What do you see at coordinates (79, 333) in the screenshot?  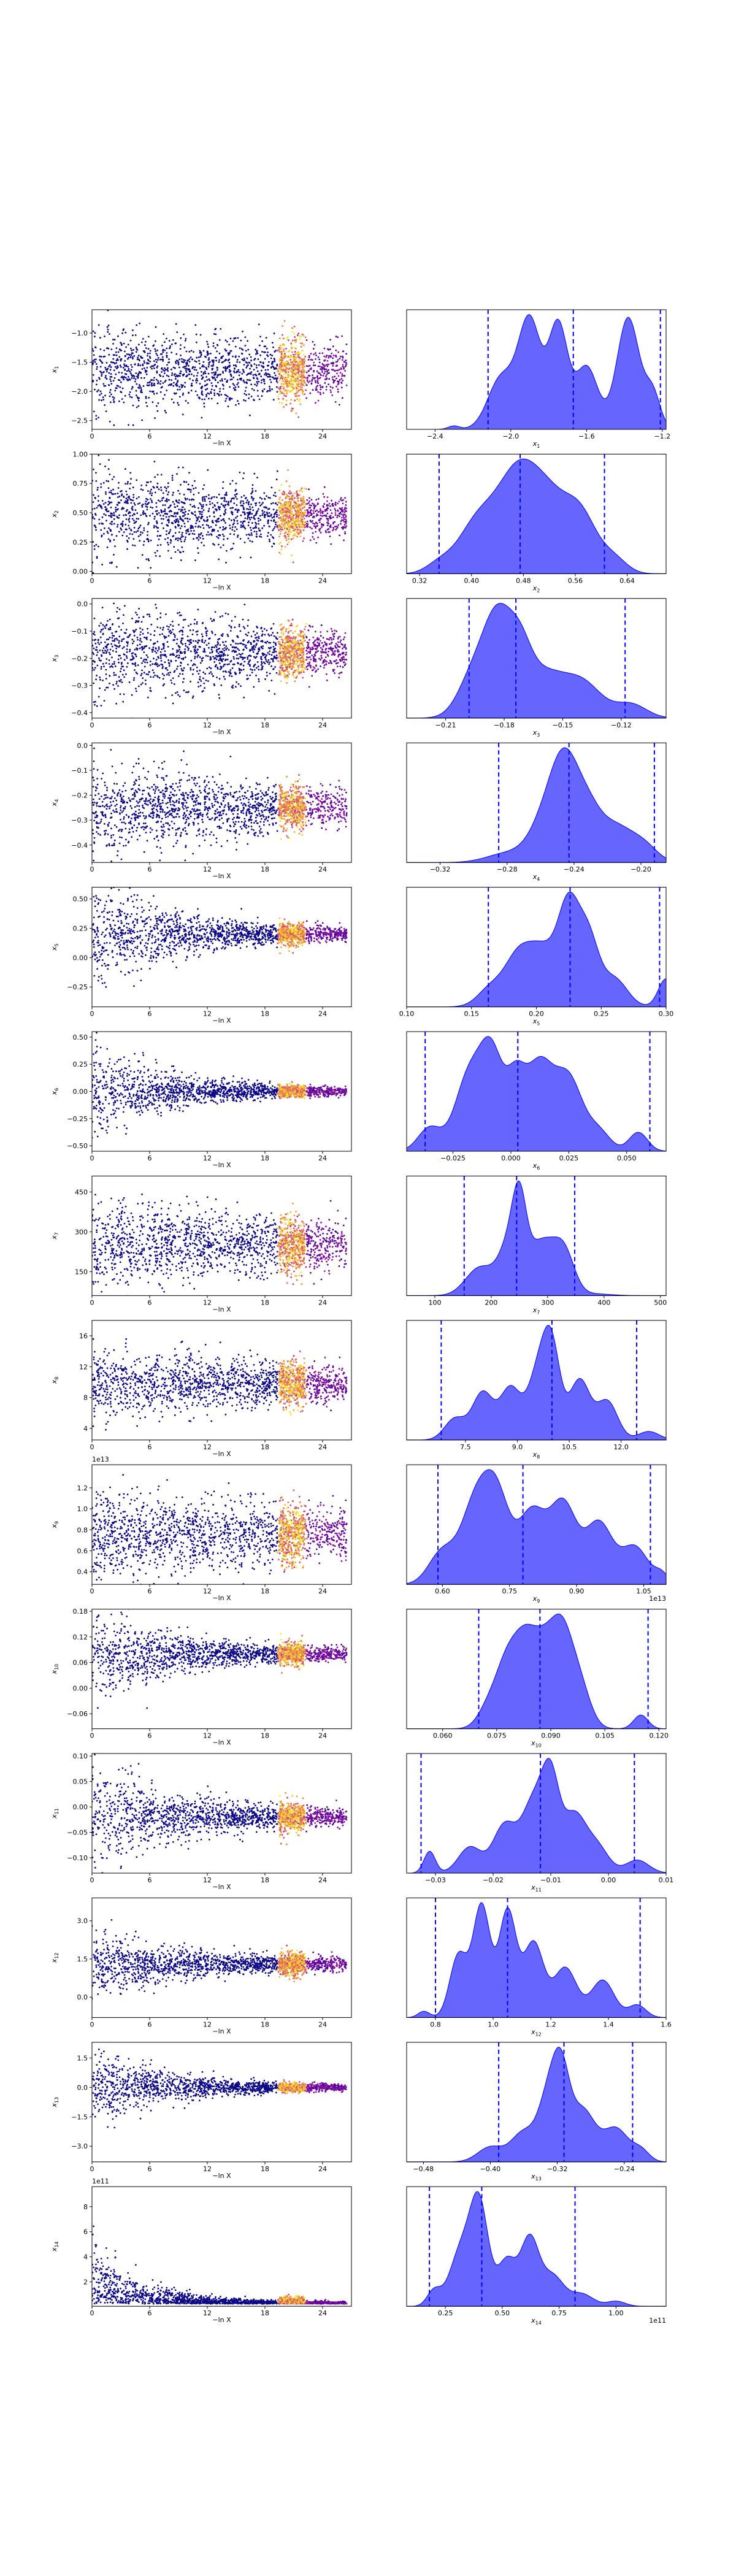 I see `trace-ytick-label: −1.0` at bounding box center [79, 333].